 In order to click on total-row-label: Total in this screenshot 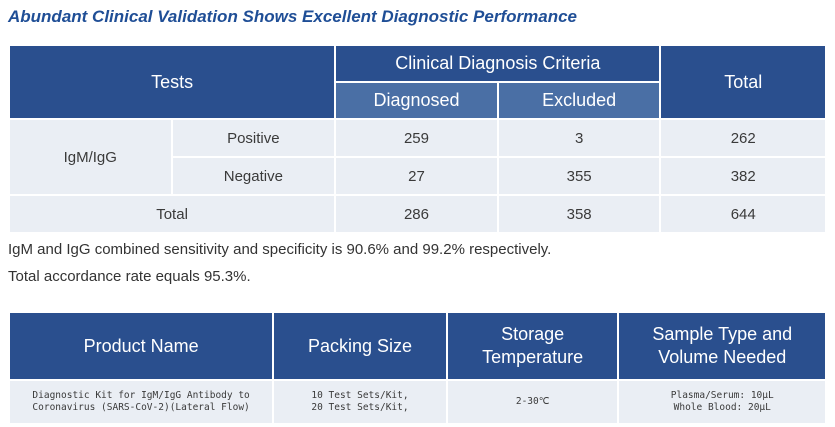, I will do `click(172, 214)`.